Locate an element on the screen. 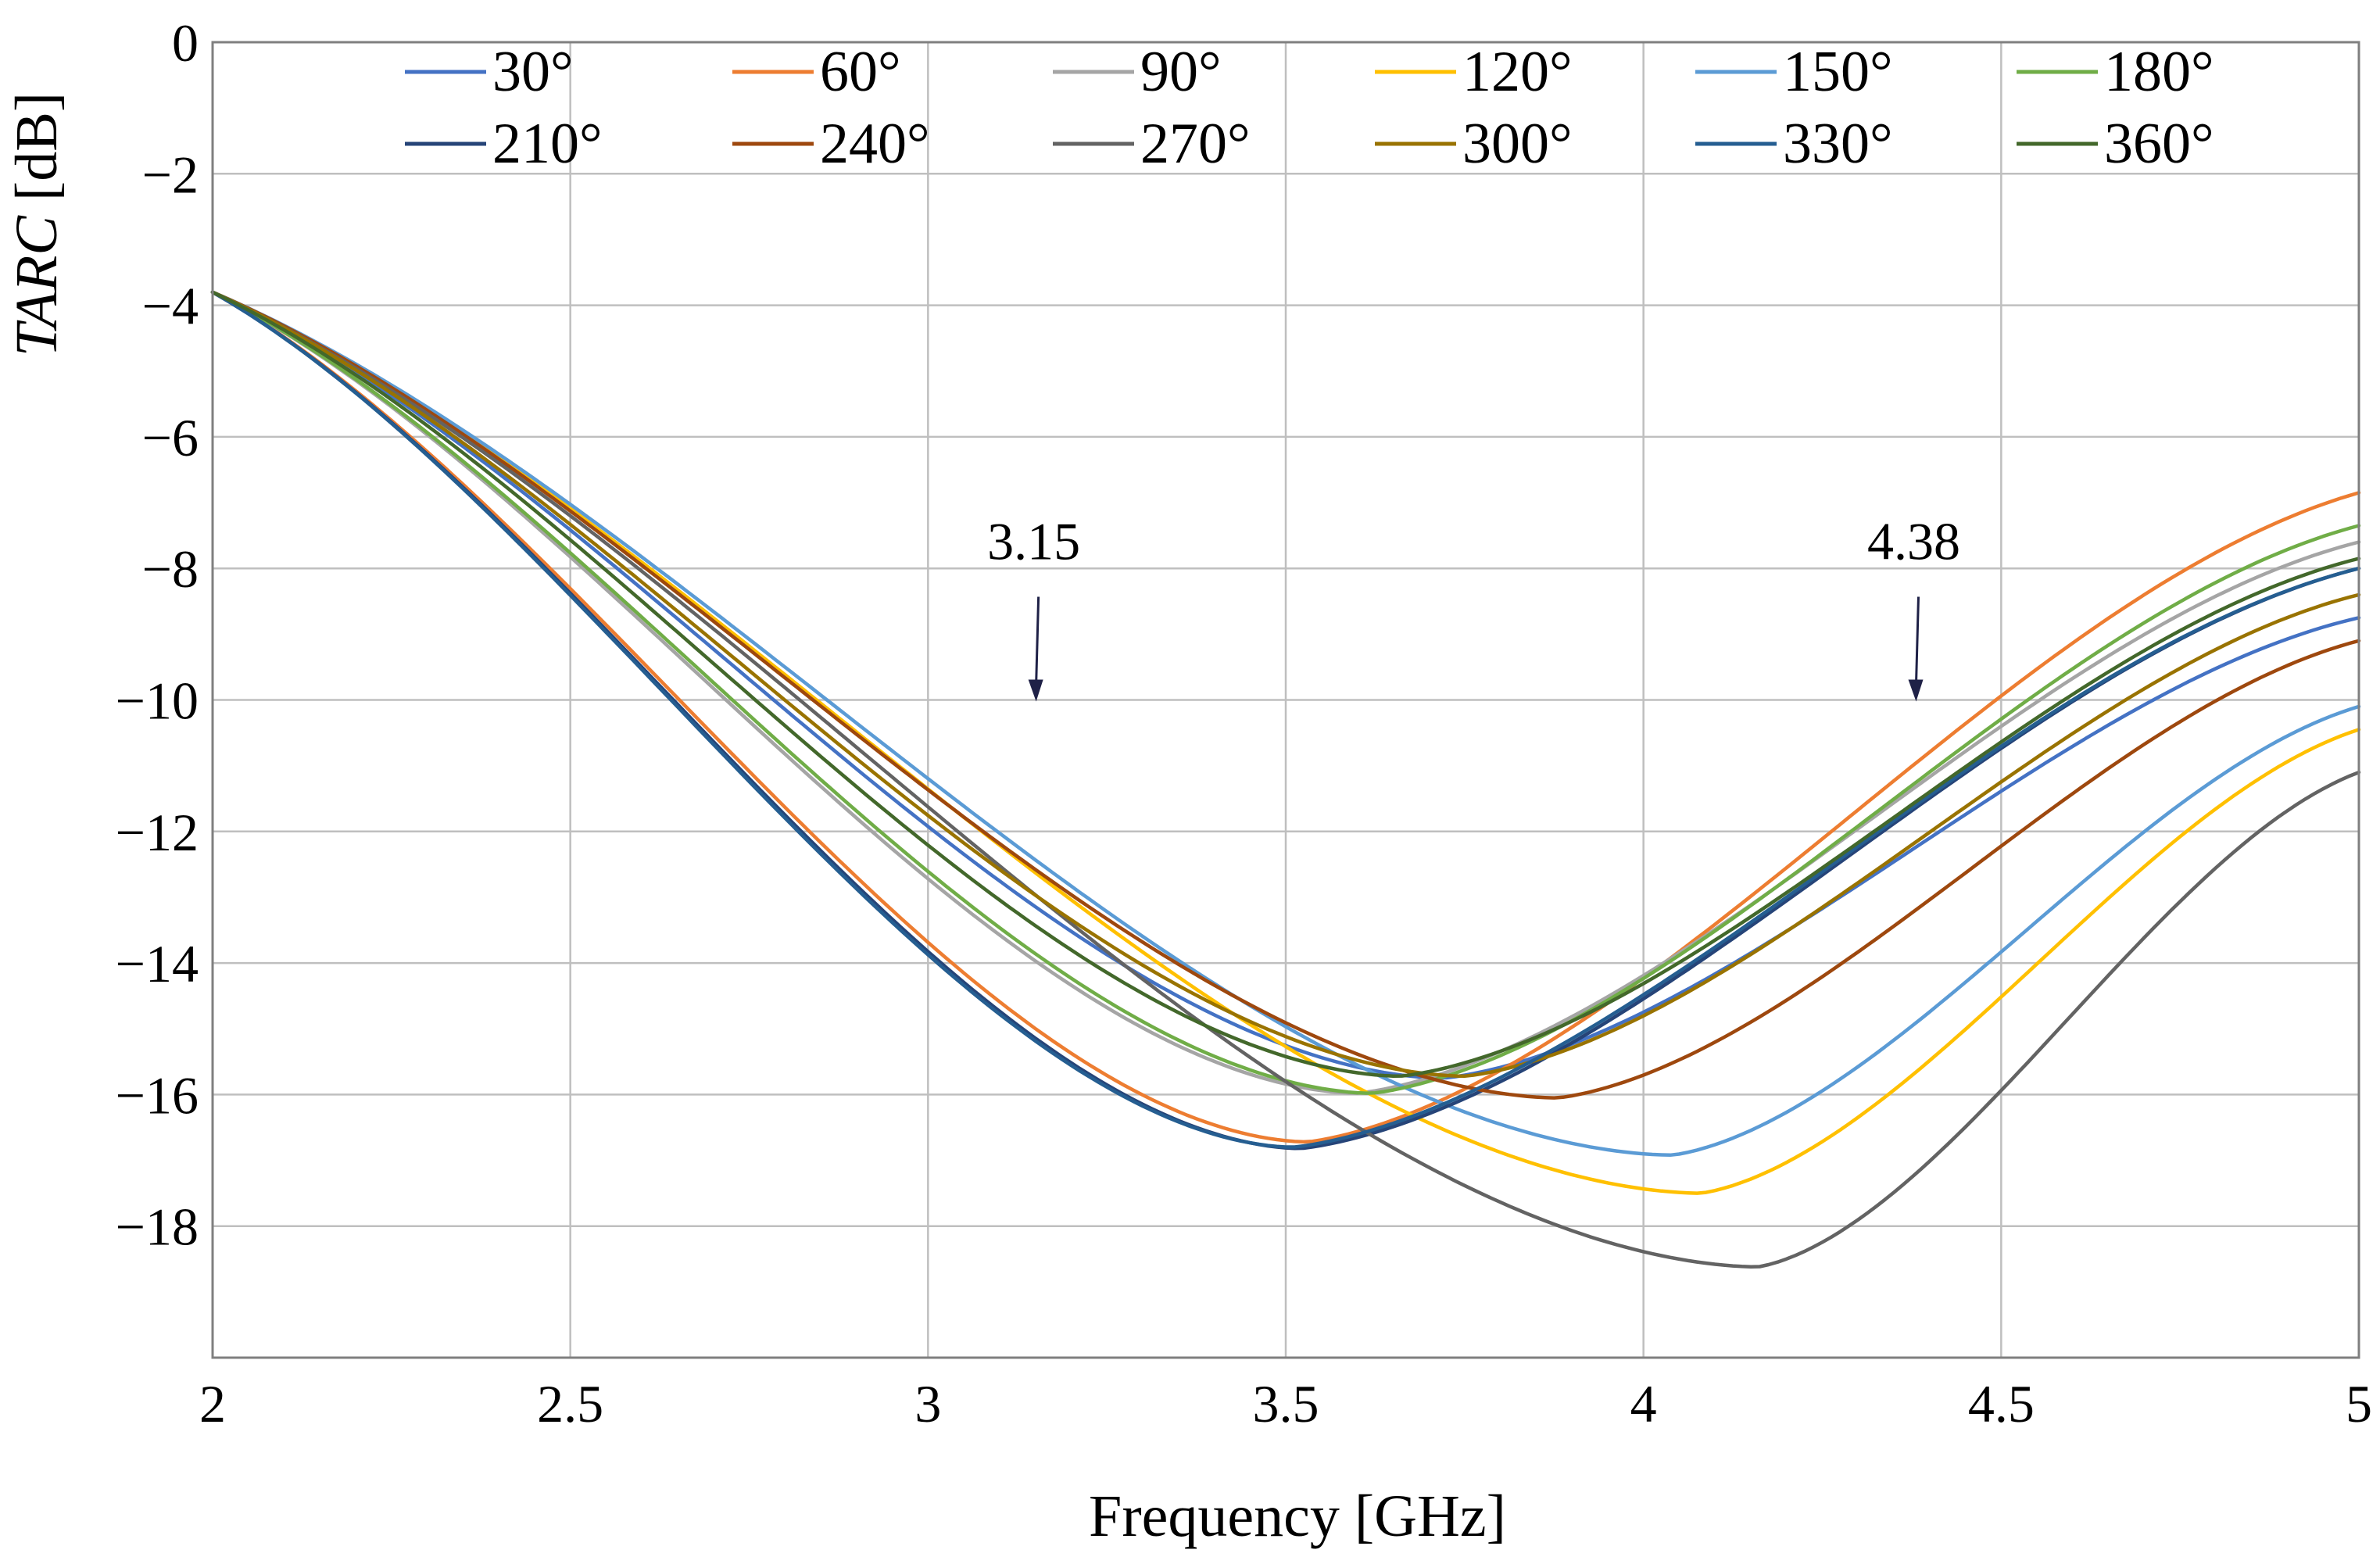 This screenshot has width=2380, height=1564. y-tick-label: −18 is located at coordinates (157, 1227).